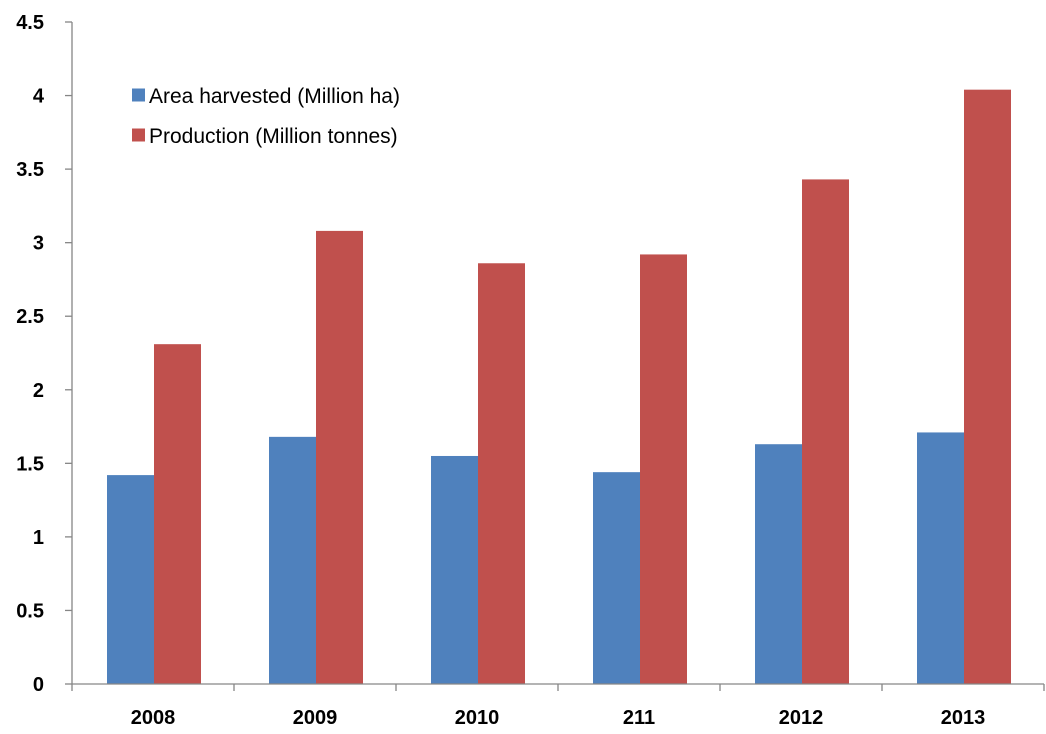  What do you see at coordinates (477, 718) in the screenshot?
I see `x-tick-label: 2010` at bounding box center [477, 718].